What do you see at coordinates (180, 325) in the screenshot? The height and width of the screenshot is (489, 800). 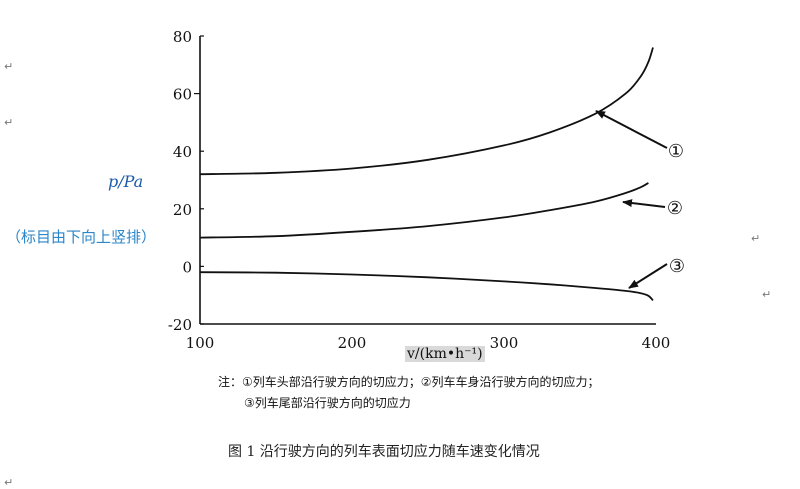 I see `y-tick-label: -20` at bounding box center [180, 325].